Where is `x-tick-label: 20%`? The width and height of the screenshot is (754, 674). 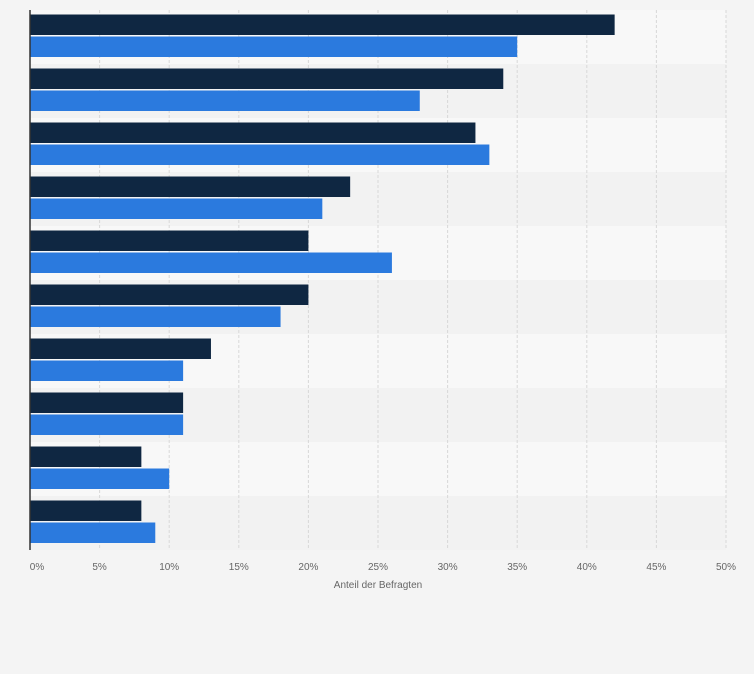 x-tick-label: 20% is located at coordinates (308, 567).